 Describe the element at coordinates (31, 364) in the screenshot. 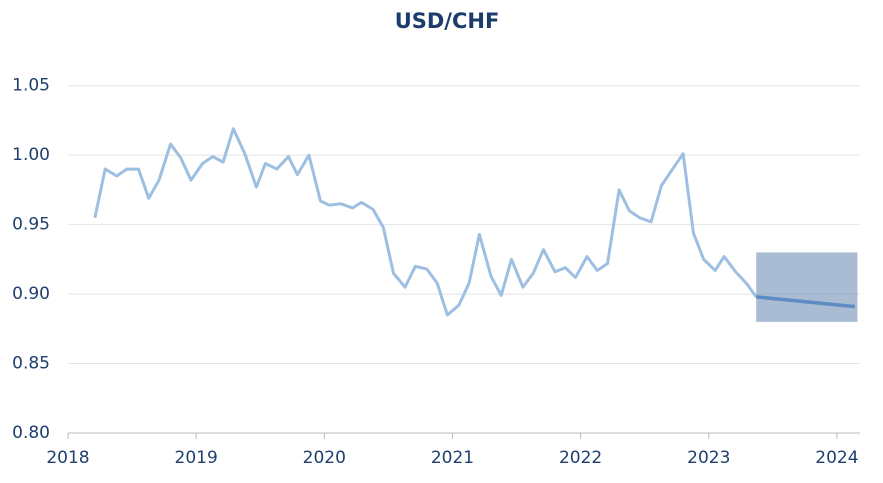

I see `y-tick-label: 0.85` at that location.